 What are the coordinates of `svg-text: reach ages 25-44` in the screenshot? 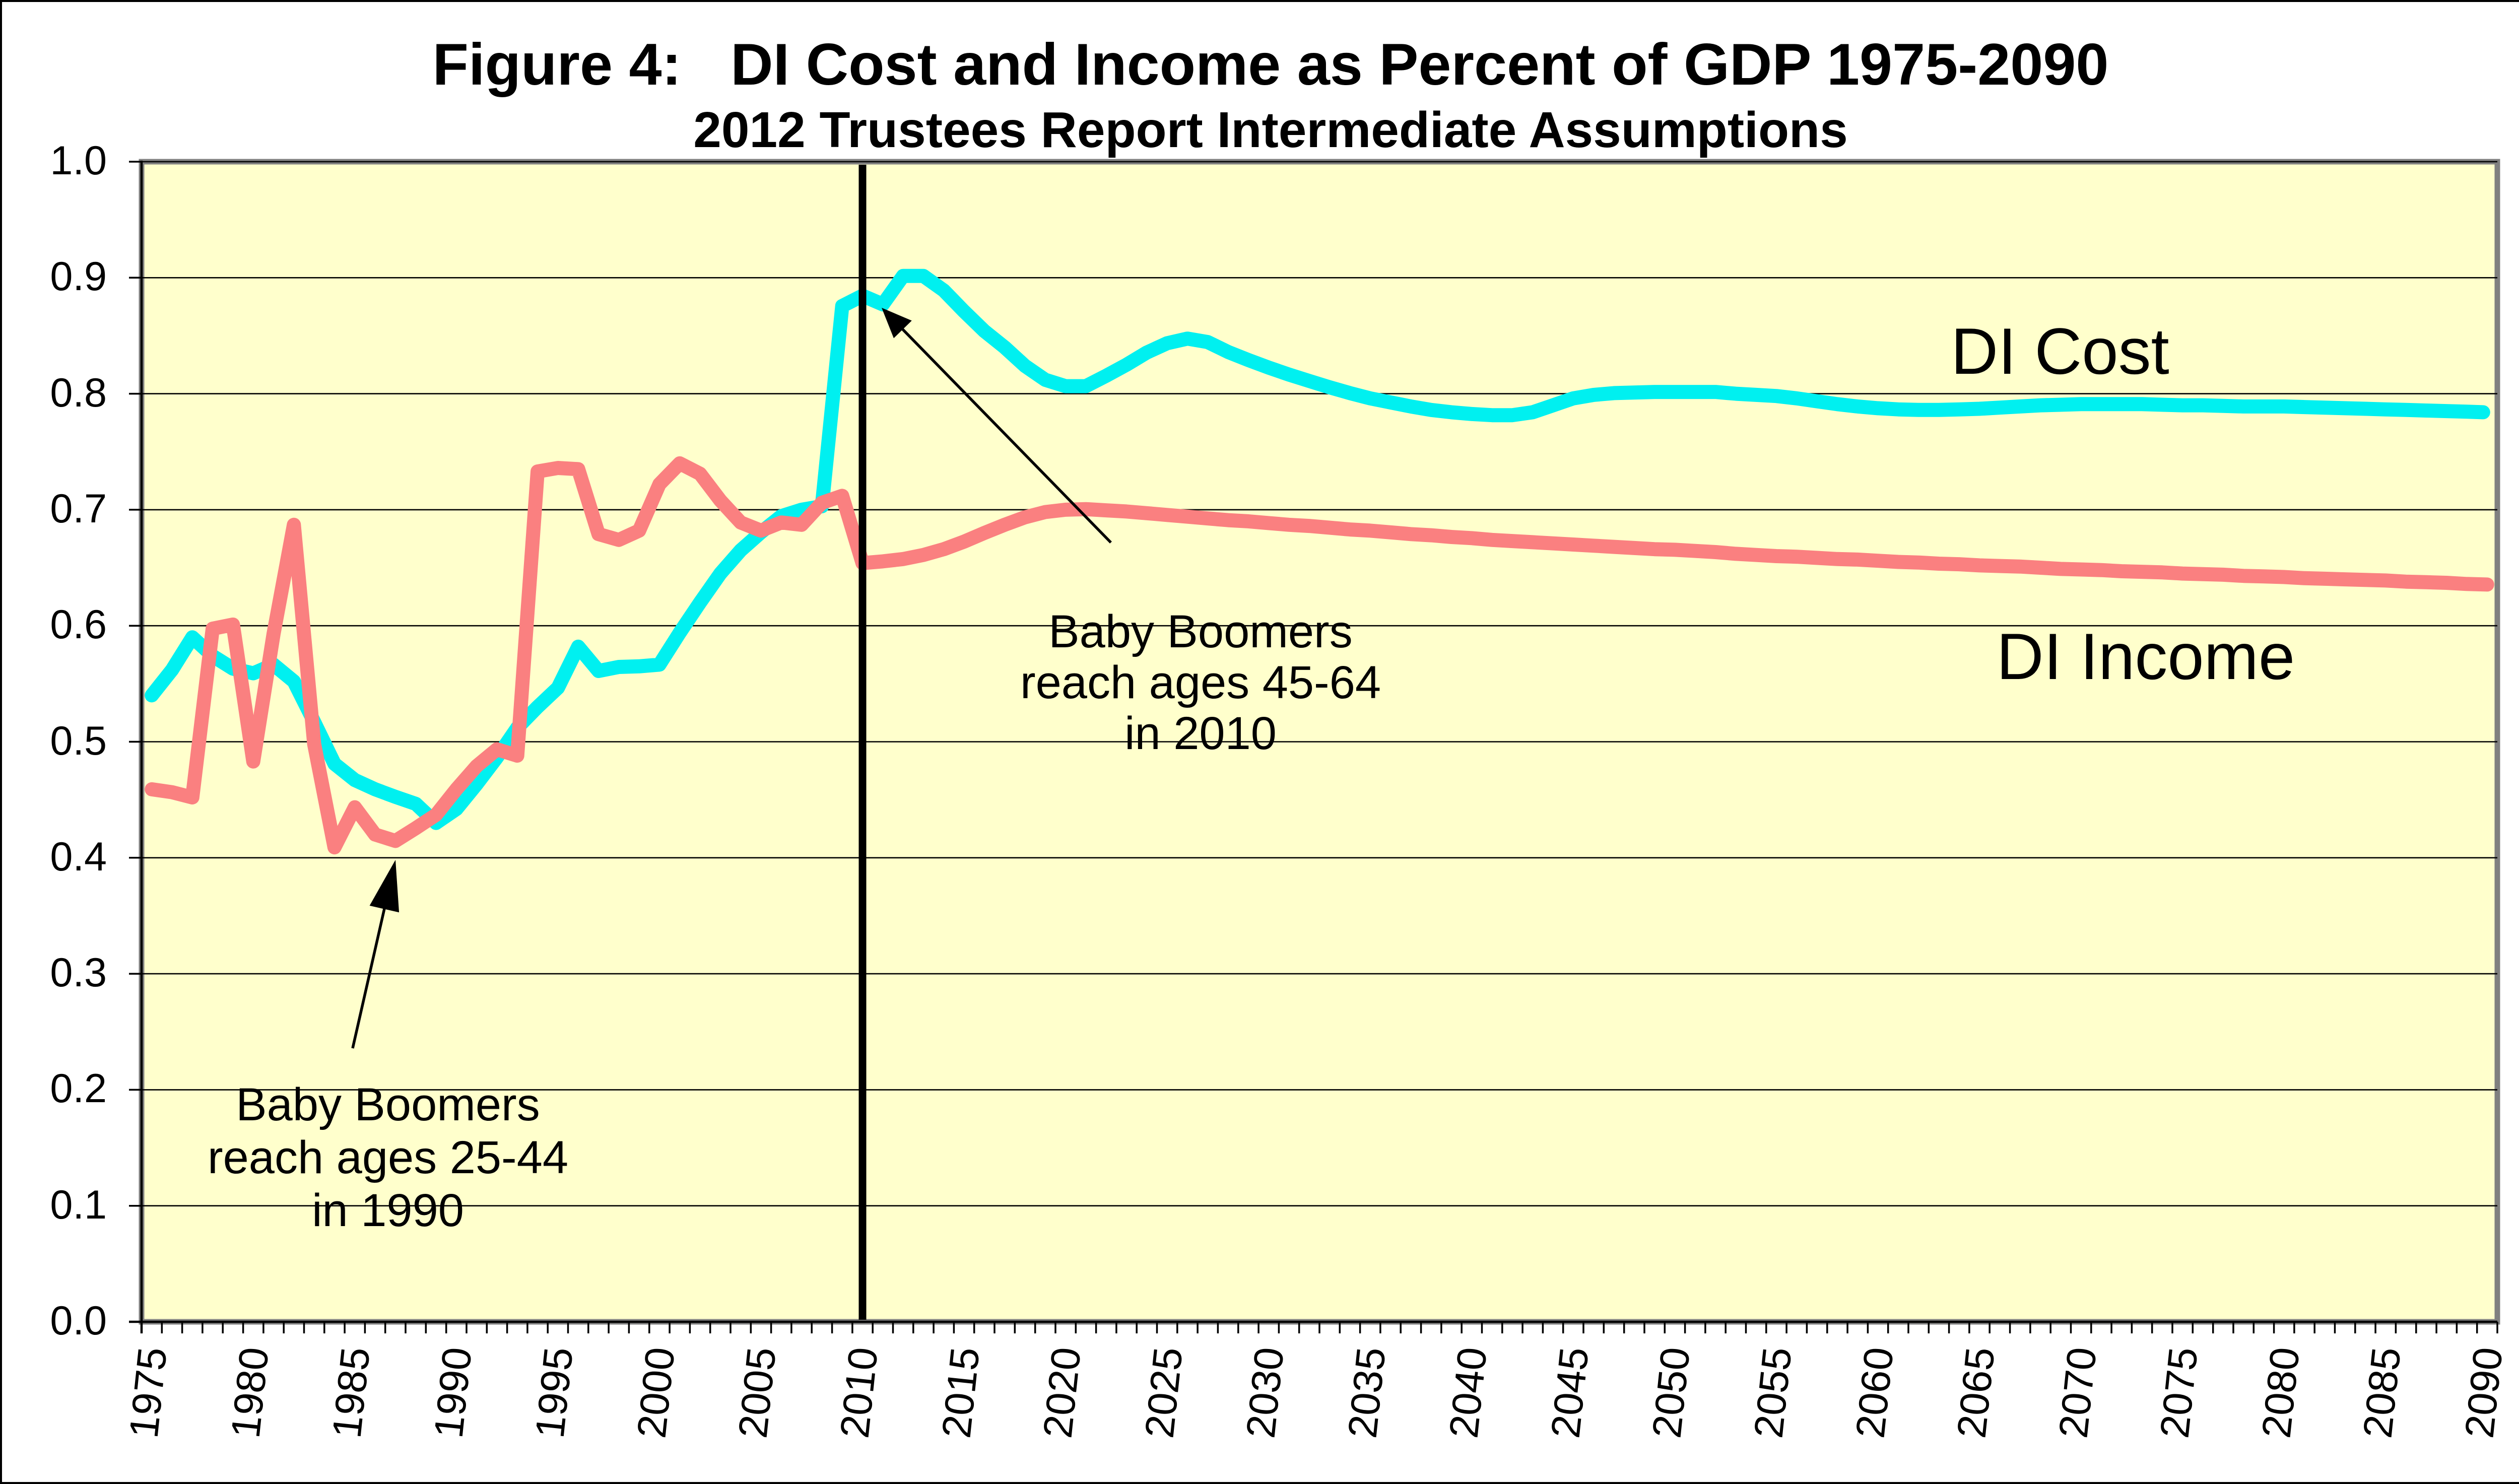 It's located at (388, 1157).